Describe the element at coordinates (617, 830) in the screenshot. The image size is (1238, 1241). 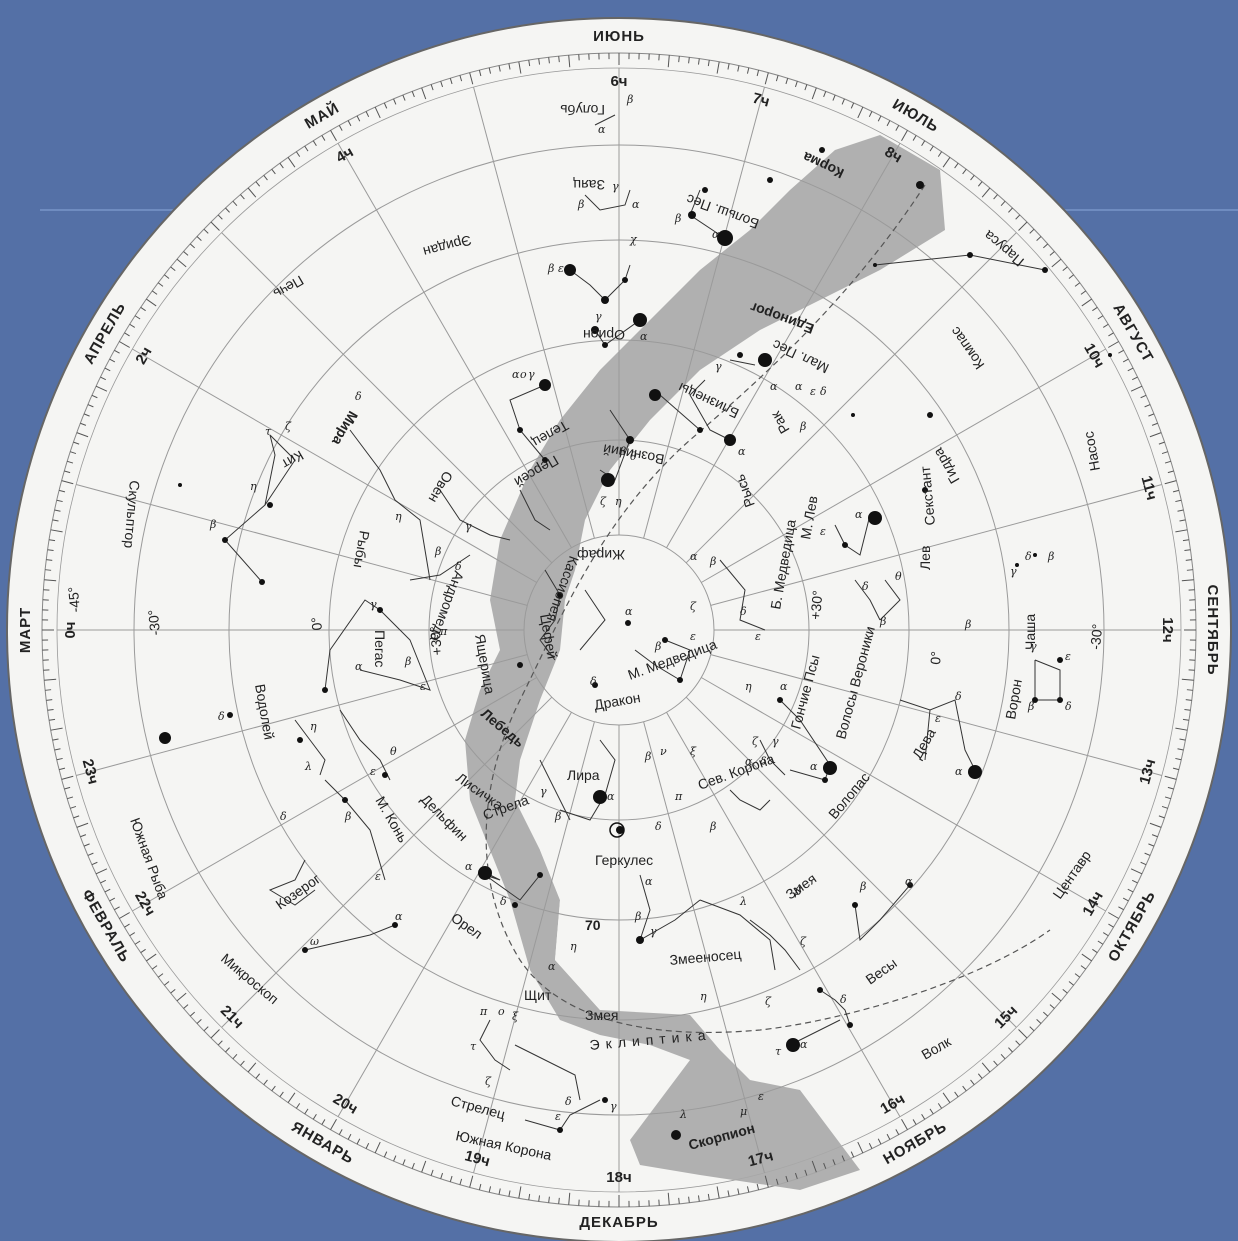
I see `galactic-center-marker` at that location.